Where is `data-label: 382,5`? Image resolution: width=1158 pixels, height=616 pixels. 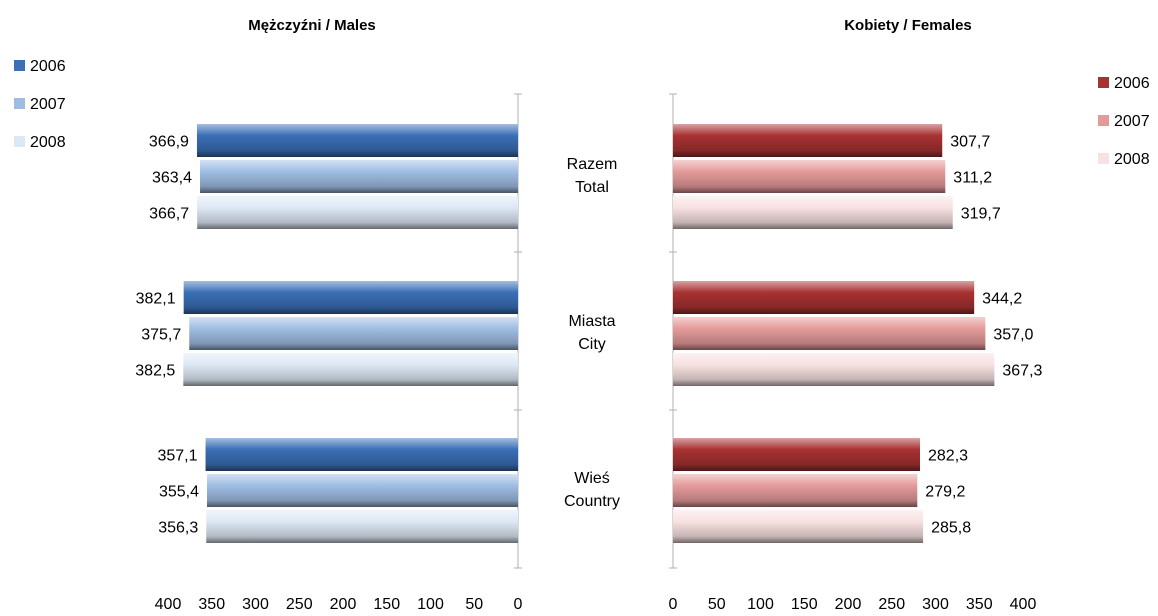 data-label: 382,5 is located at coordinates (155, 371).